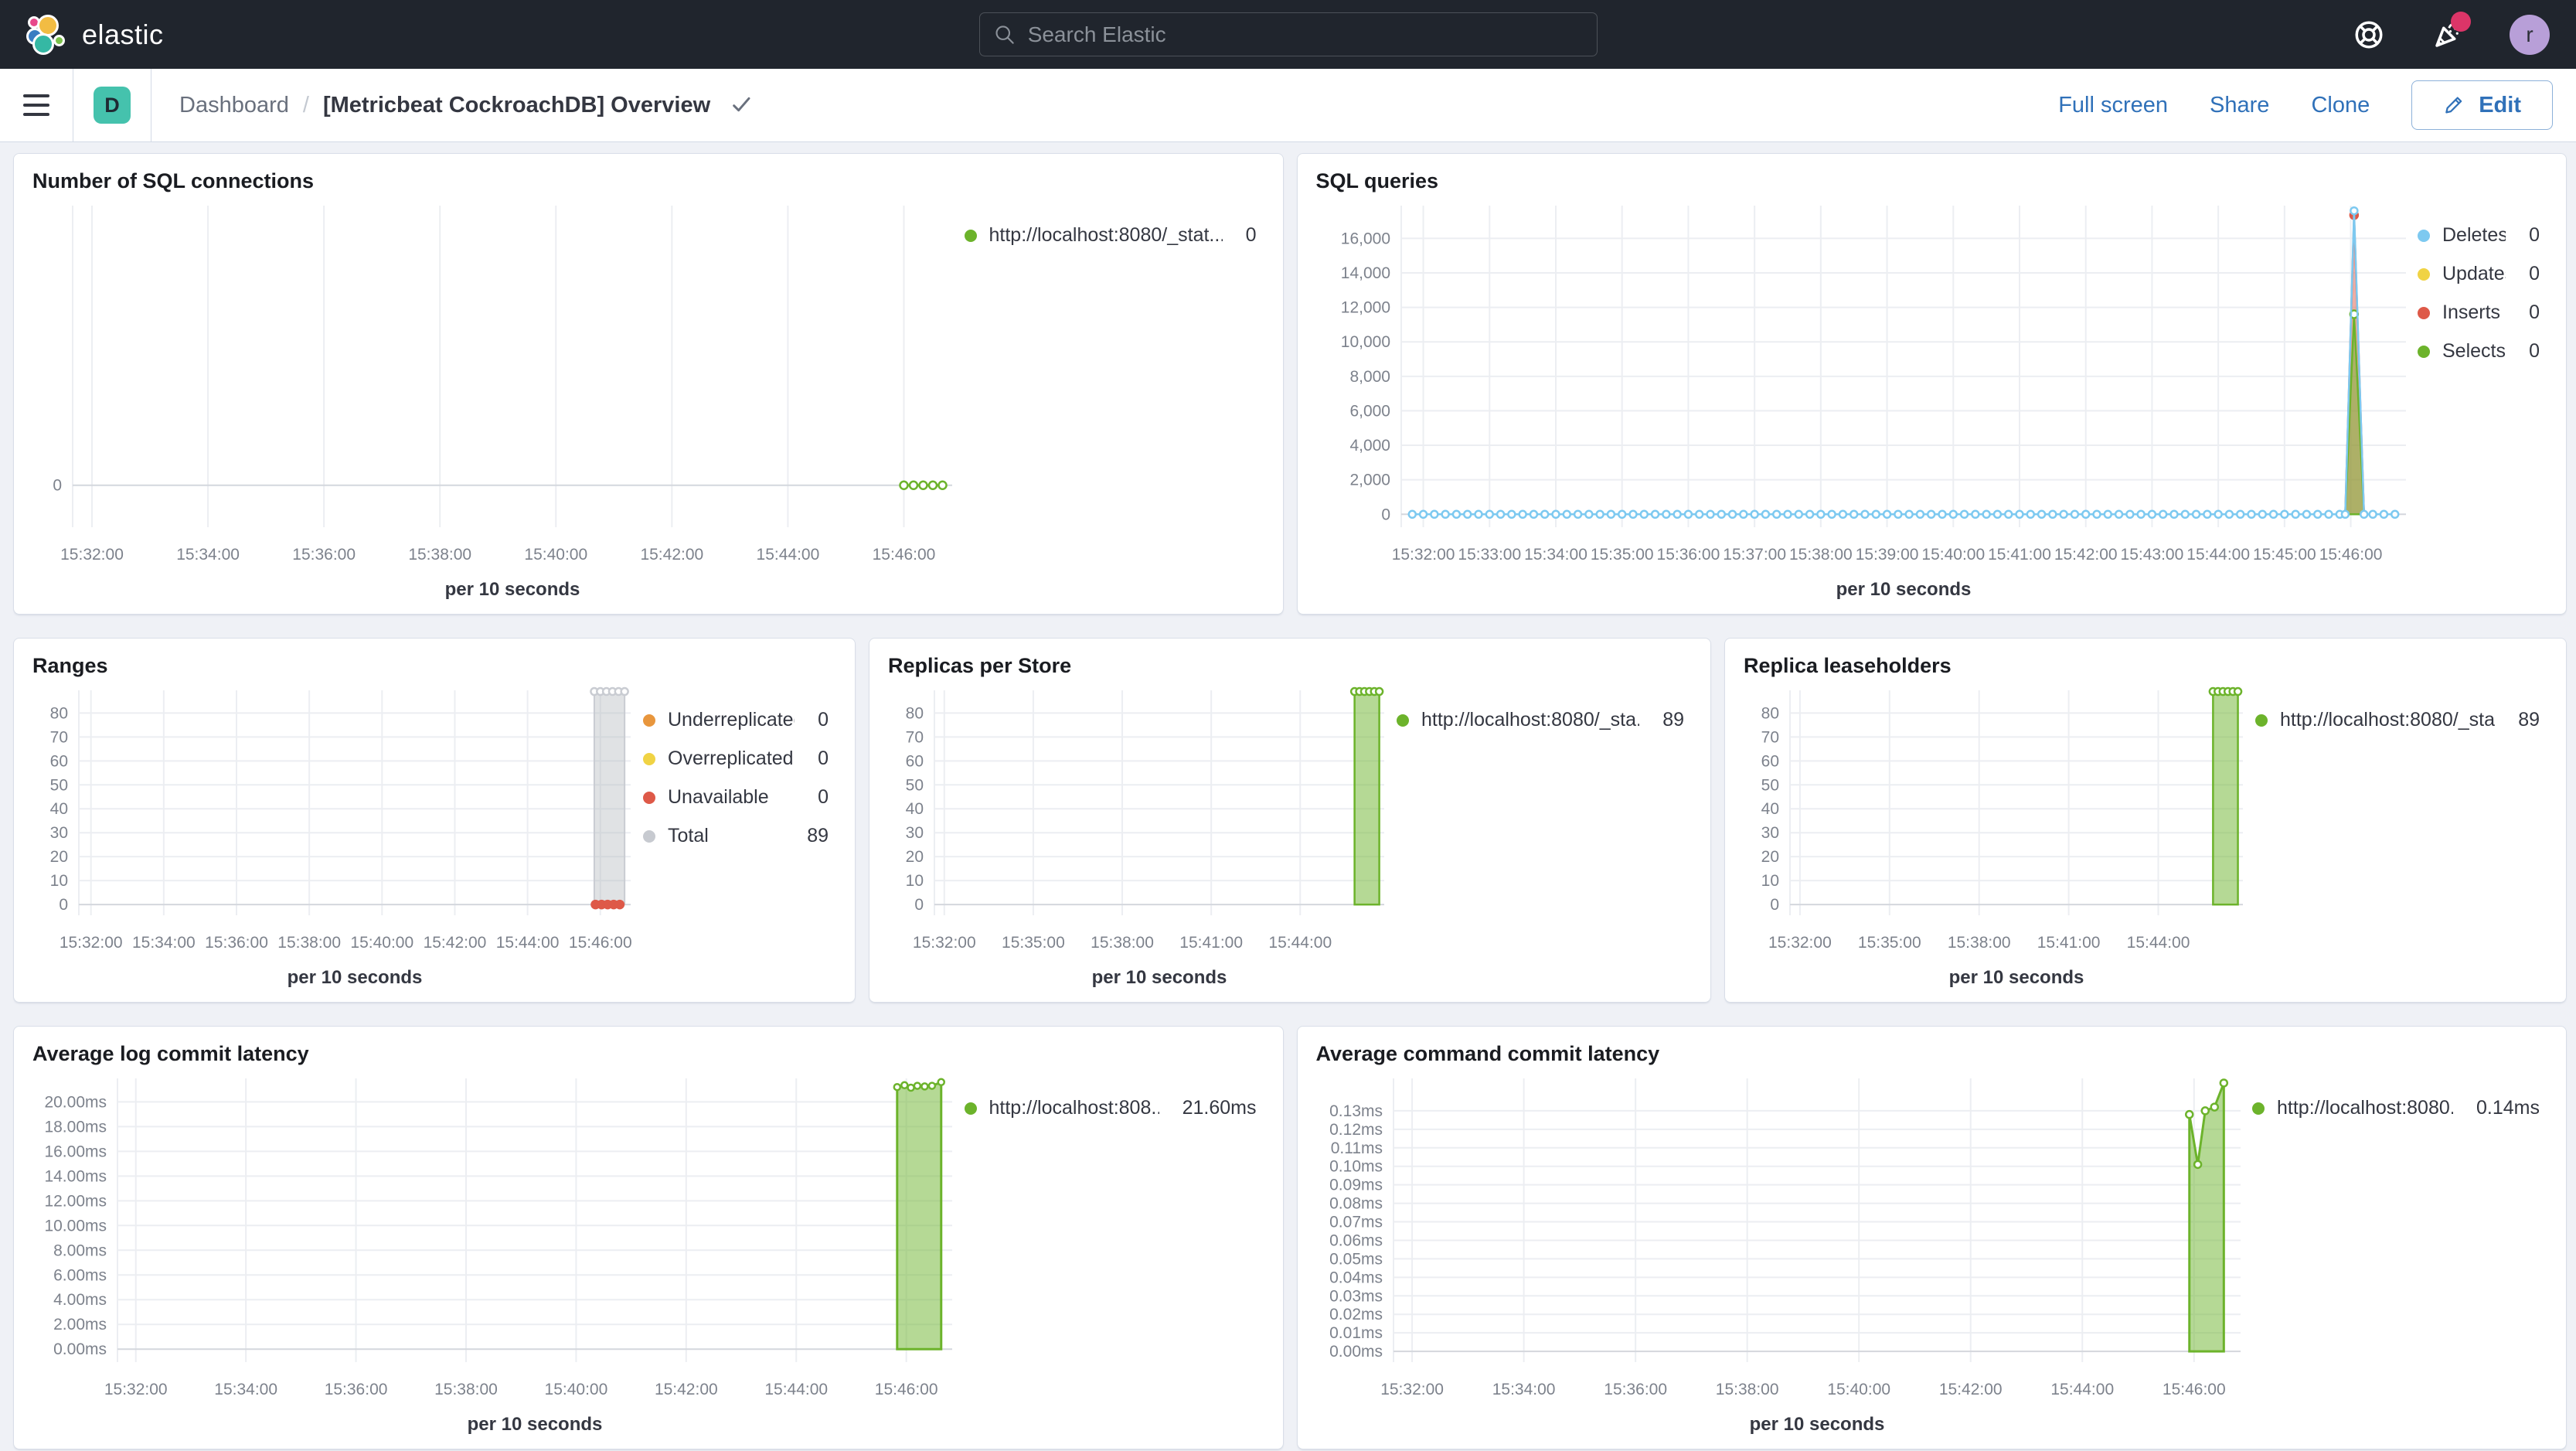  What do you see at coordinates (2479, 274) in the screenshot?
I see `legend-item: Updates 0` at bounding box center [2479, 274].